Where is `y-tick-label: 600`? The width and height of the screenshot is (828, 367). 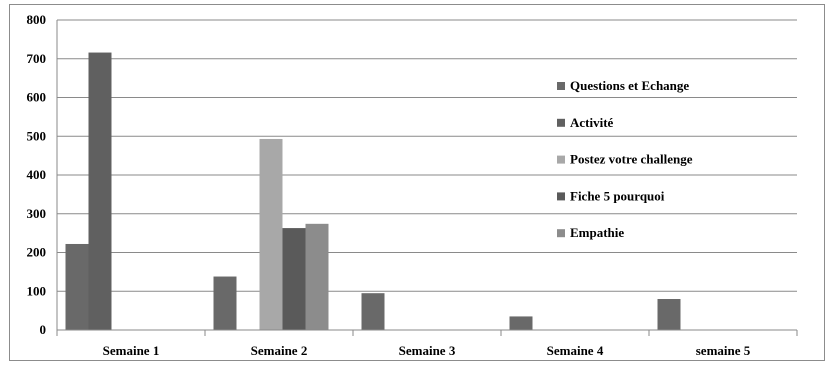
y-tick-label: 600 is located at coordinates (37, 97).